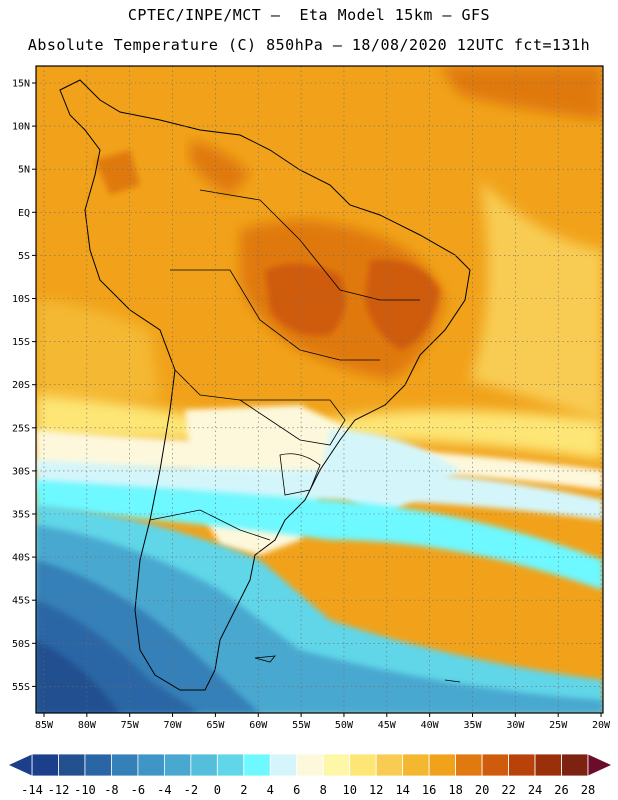 This screenshot has height=800, width=618. What do you see at coordinates (24, 213) in the screenshot?
I see `lat-label: EQ` at bounding box center [24, 213].